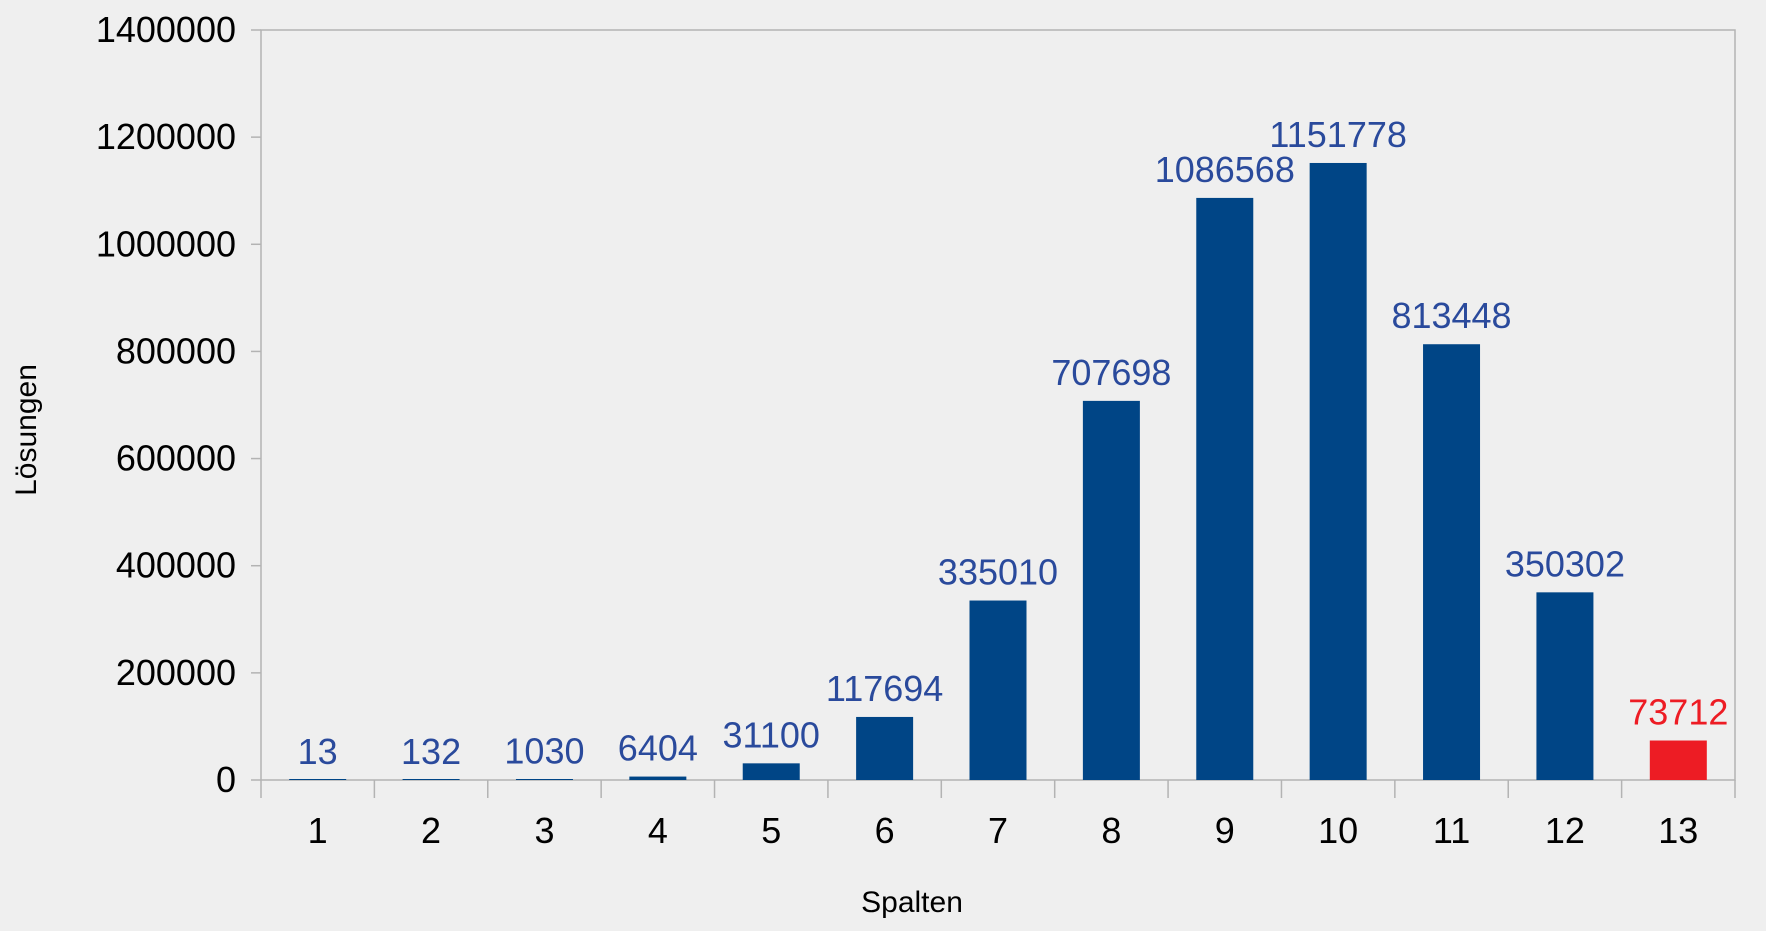 The image size is (1766, 936). Describe the element at coordinates (26, 430) in the screenshot. I see `y-axis-title: Lösungen` at that location.